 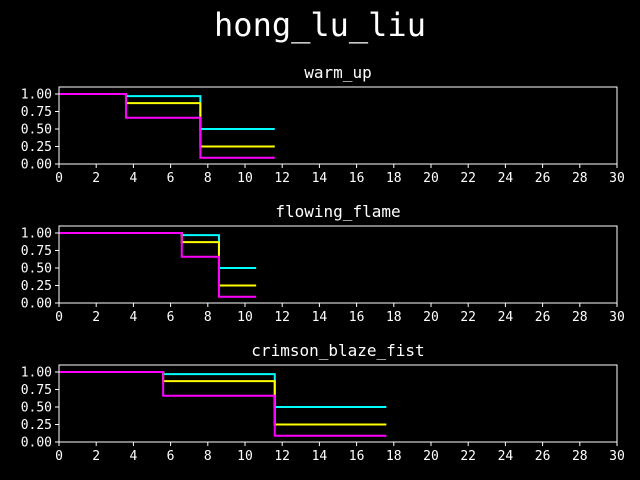 What do you see at coordinates (337, 350) in the screenshot?
I see `subplot-title: crimson_blaze_fist` at bounding box center [337, 350].